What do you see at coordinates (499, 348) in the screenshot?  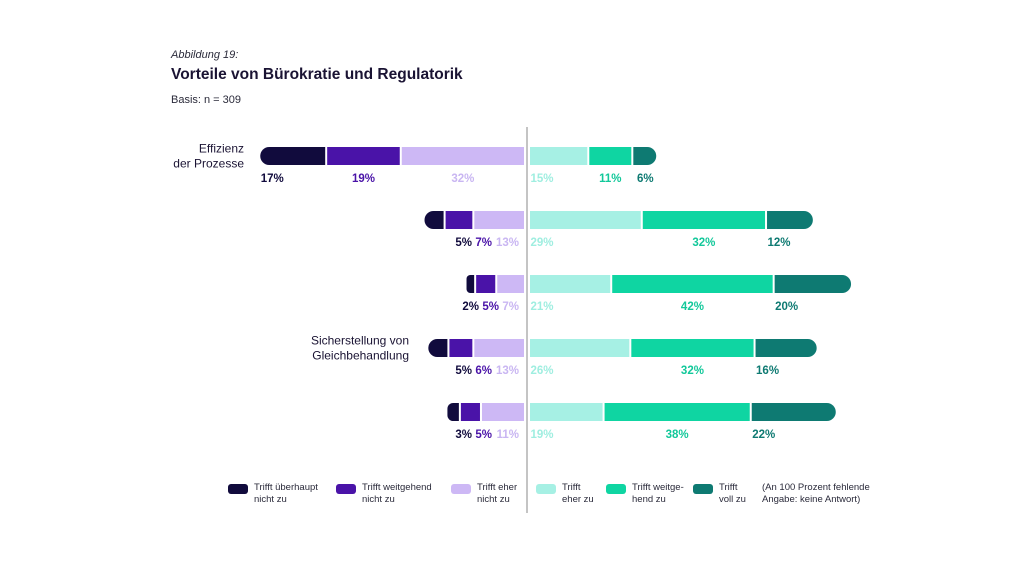 I see `bar-trifft-eher-nicht-zu-sicherstellung-von-gleichbehandlung` at bounding box center [499, 348].